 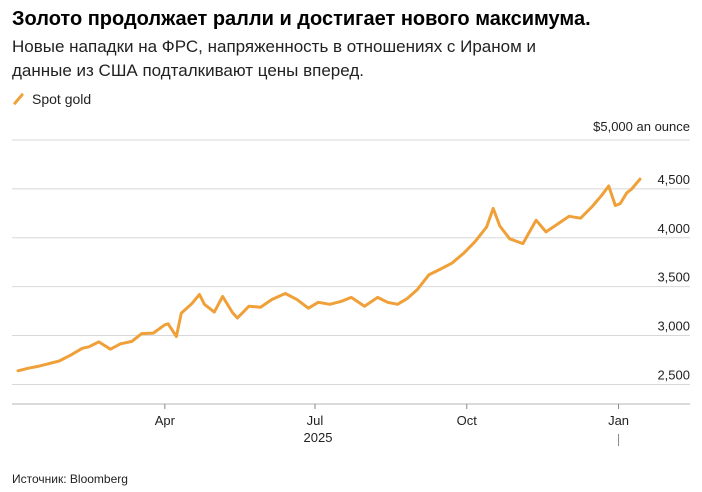 I want to click on source-note: Источник: Bloomberg, so click(x=70, y=479).